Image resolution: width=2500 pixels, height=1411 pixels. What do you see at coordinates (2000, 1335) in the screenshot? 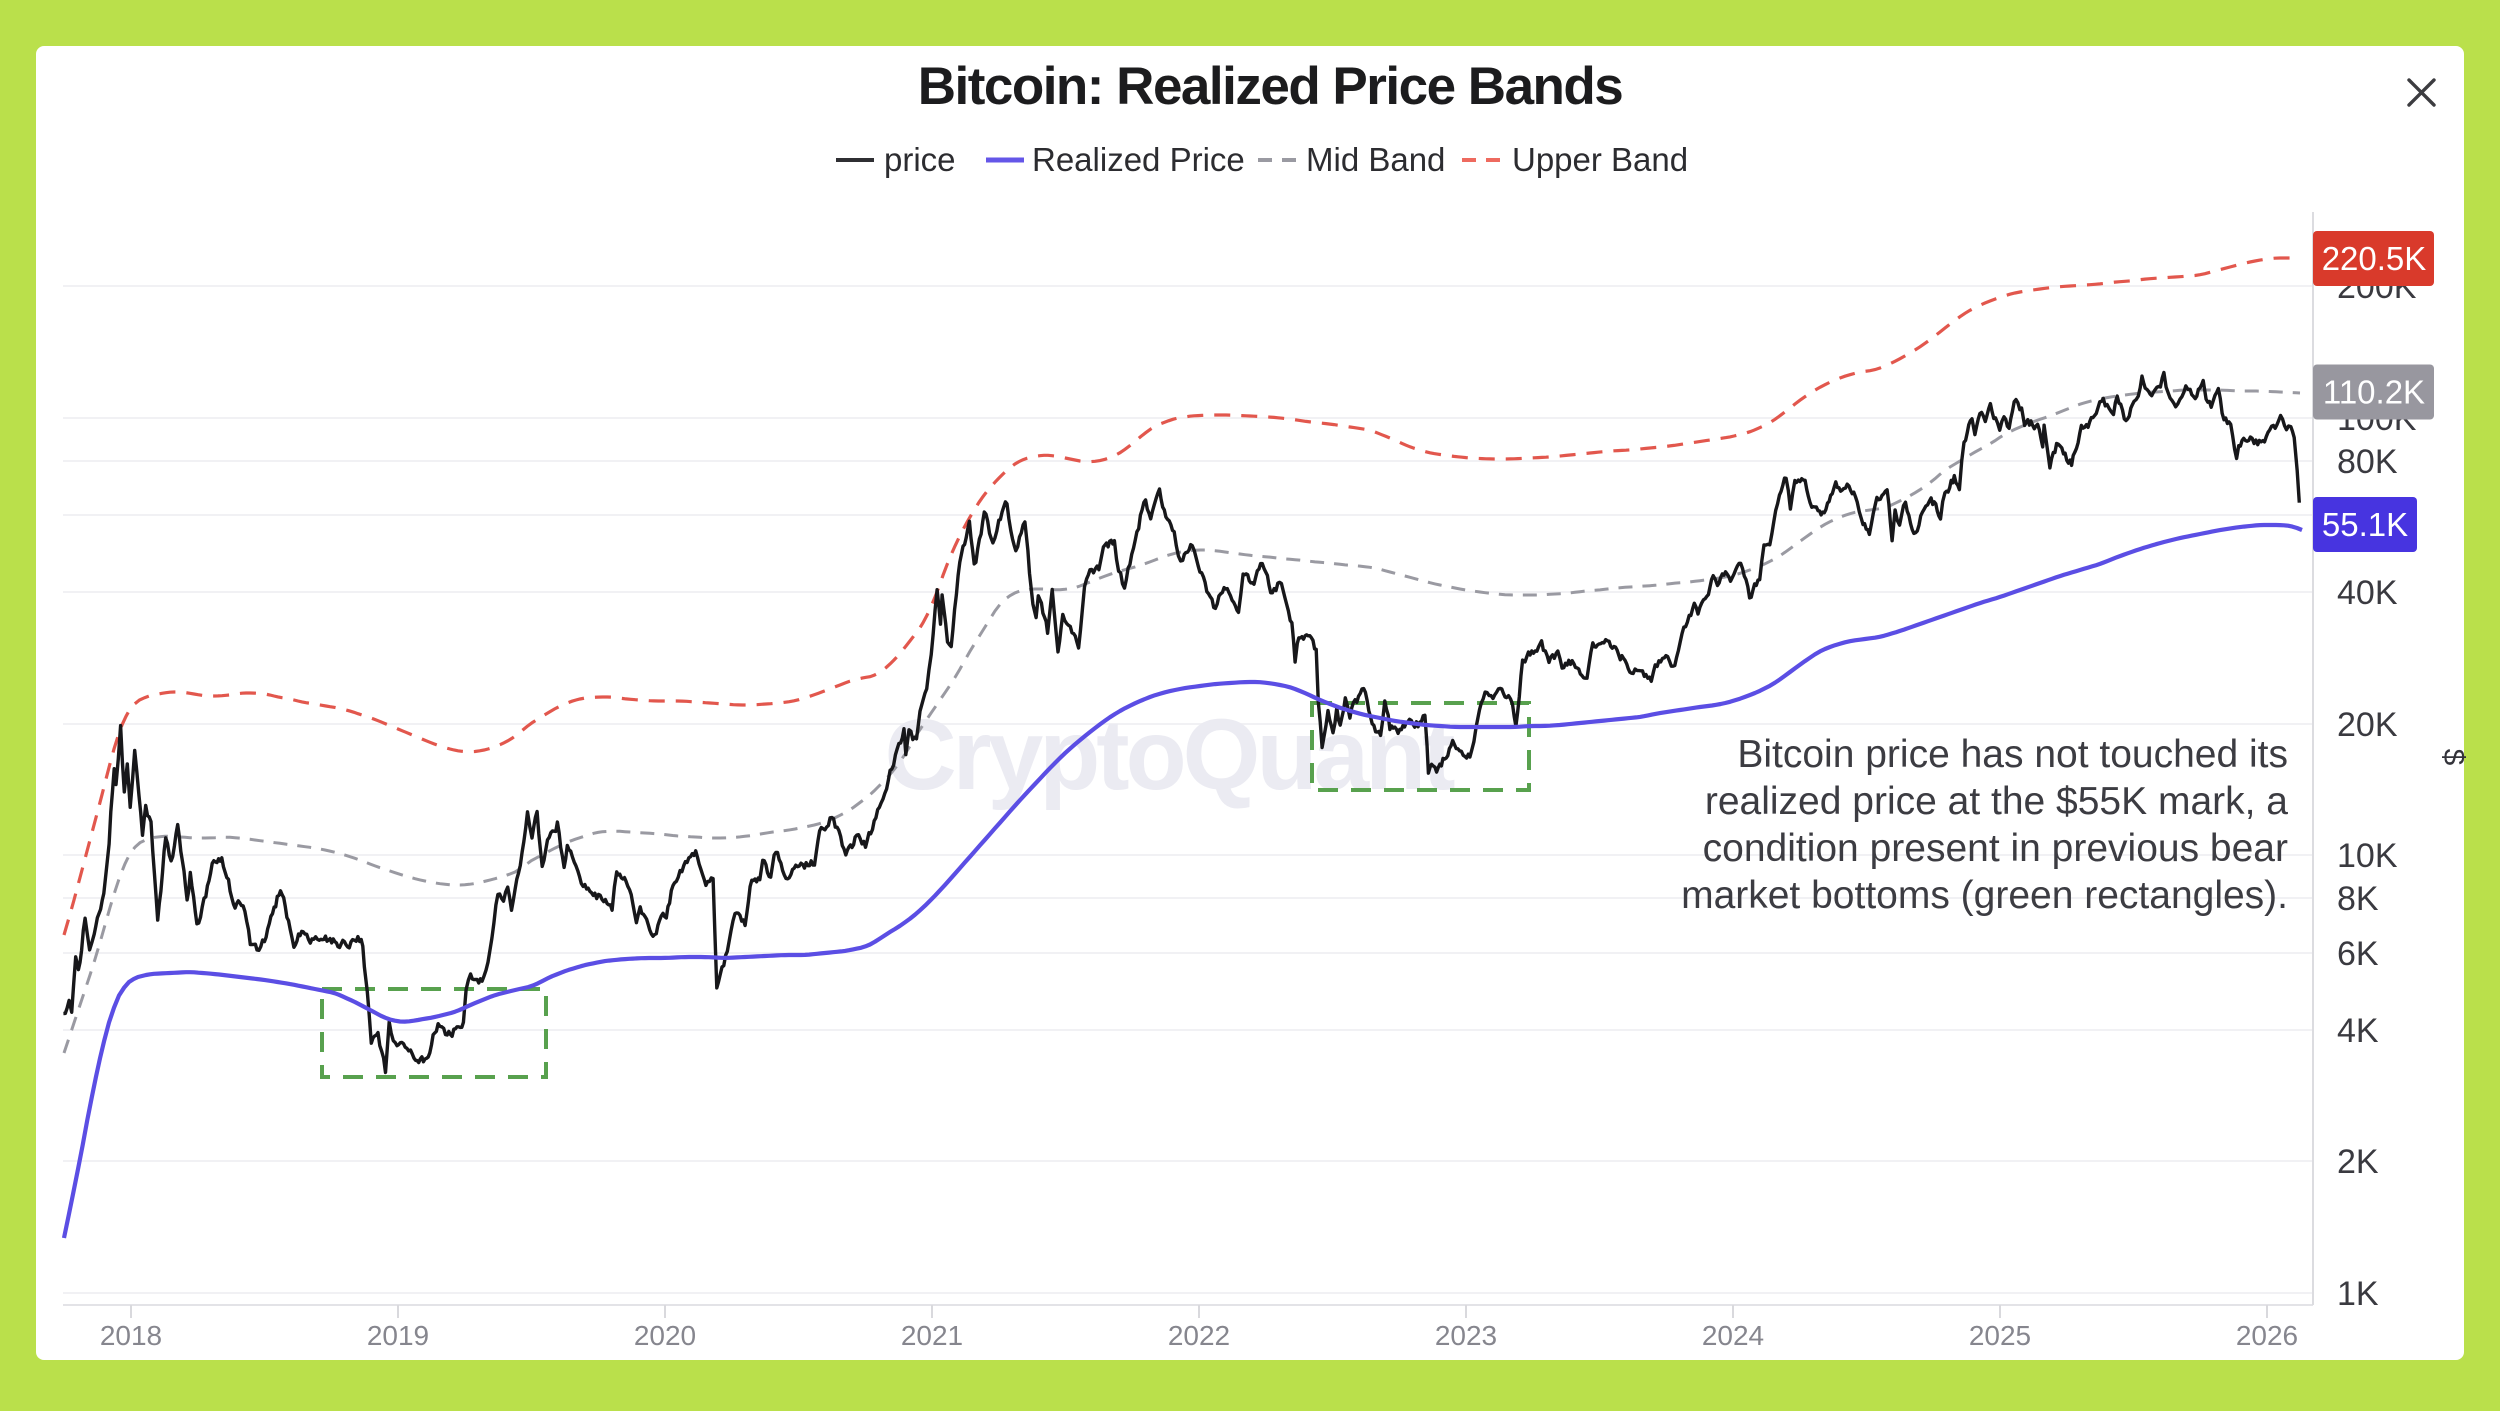
I see `svg-text: 2025` at bounding box center [2000, 1335].